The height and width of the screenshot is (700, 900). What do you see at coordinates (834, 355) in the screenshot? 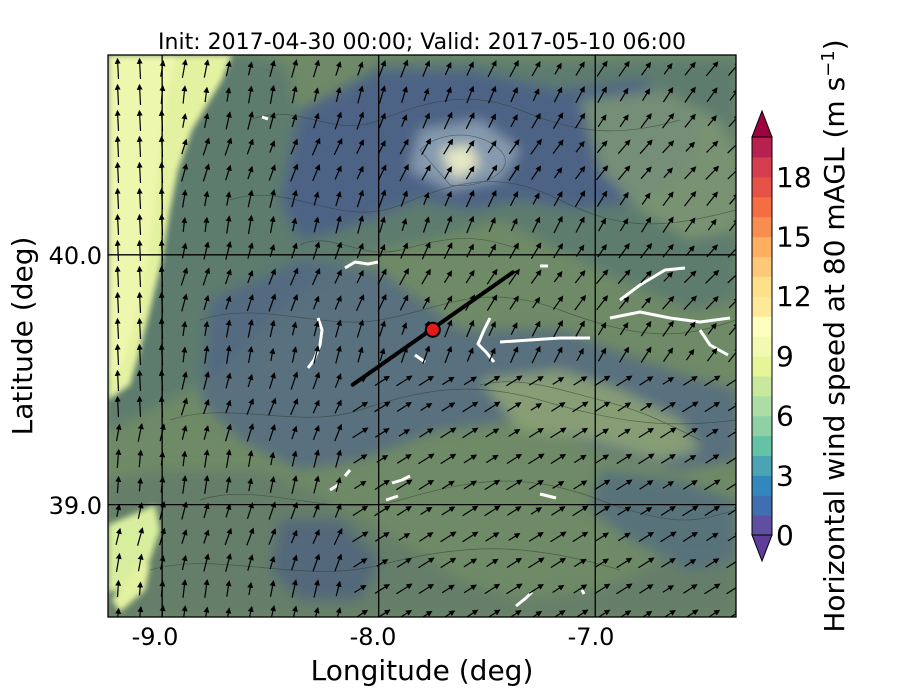
I see `colorbar-label-text: Horizontal wind speed at 80 mAGL (m s` at bounding box center [834, 355].